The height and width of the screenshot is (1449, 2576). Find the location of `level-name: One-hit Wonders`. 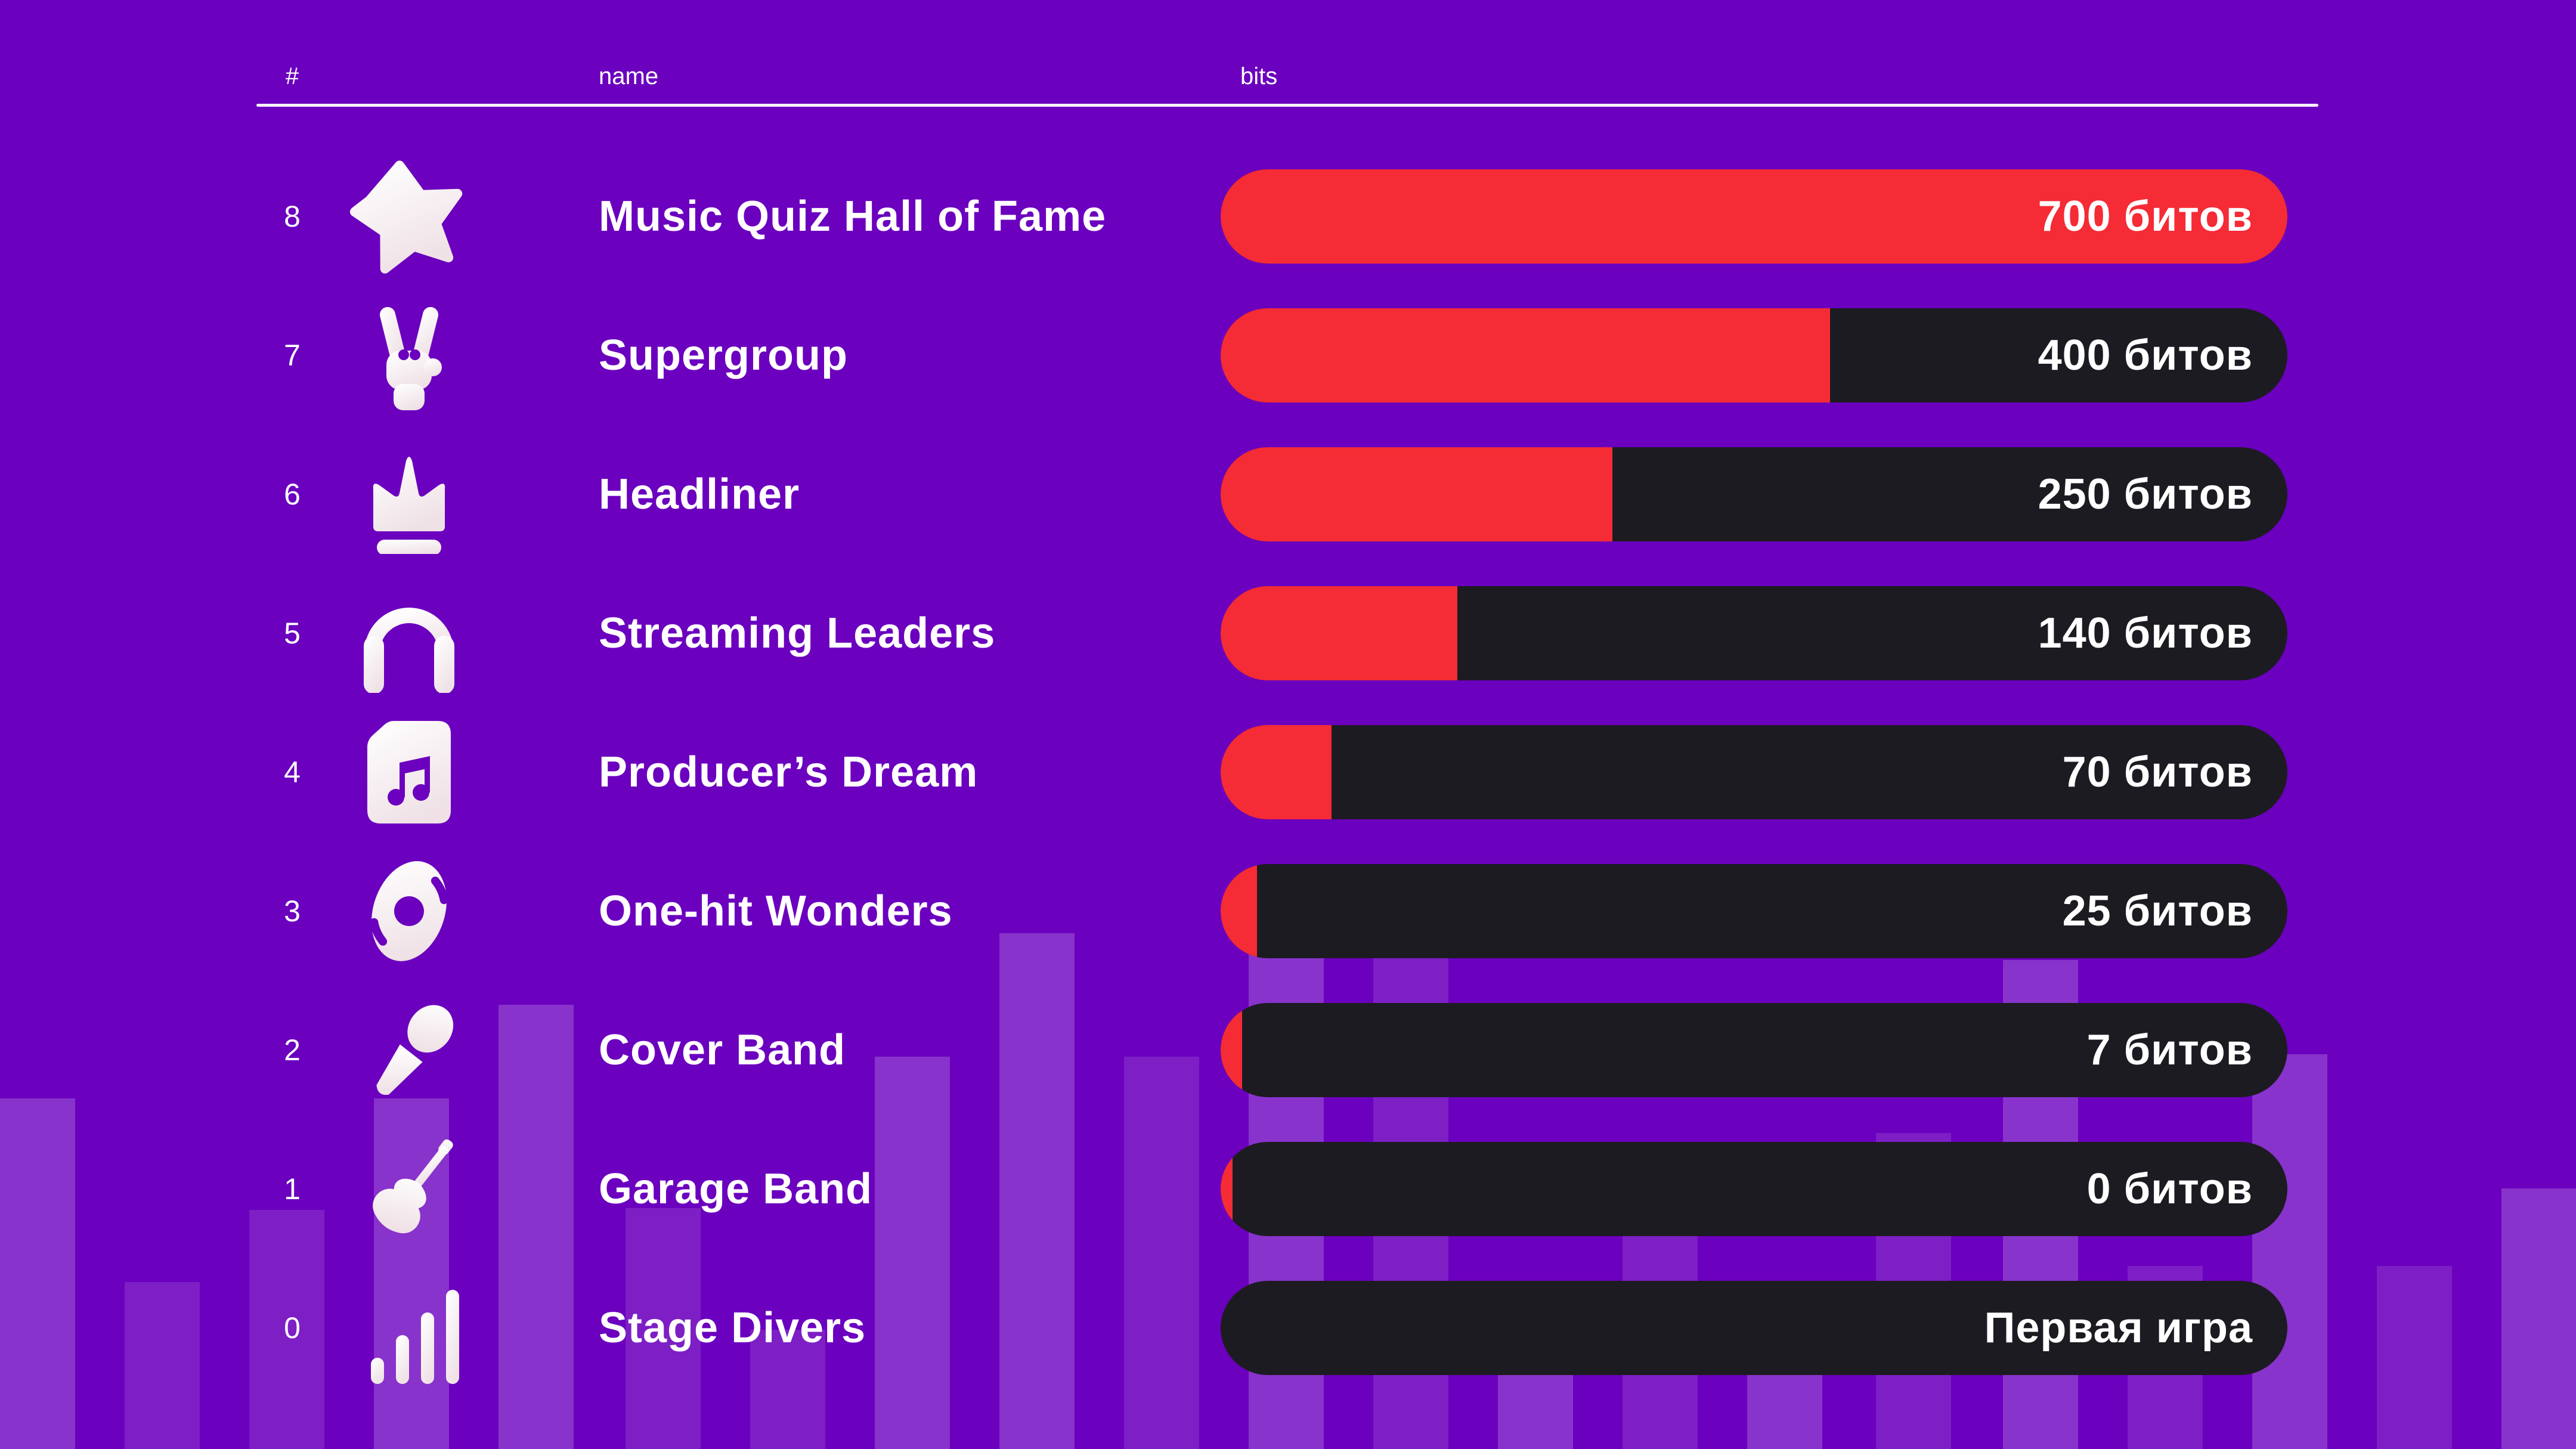

level-name: One-hit Wonders is located at coordinates (776, 911).